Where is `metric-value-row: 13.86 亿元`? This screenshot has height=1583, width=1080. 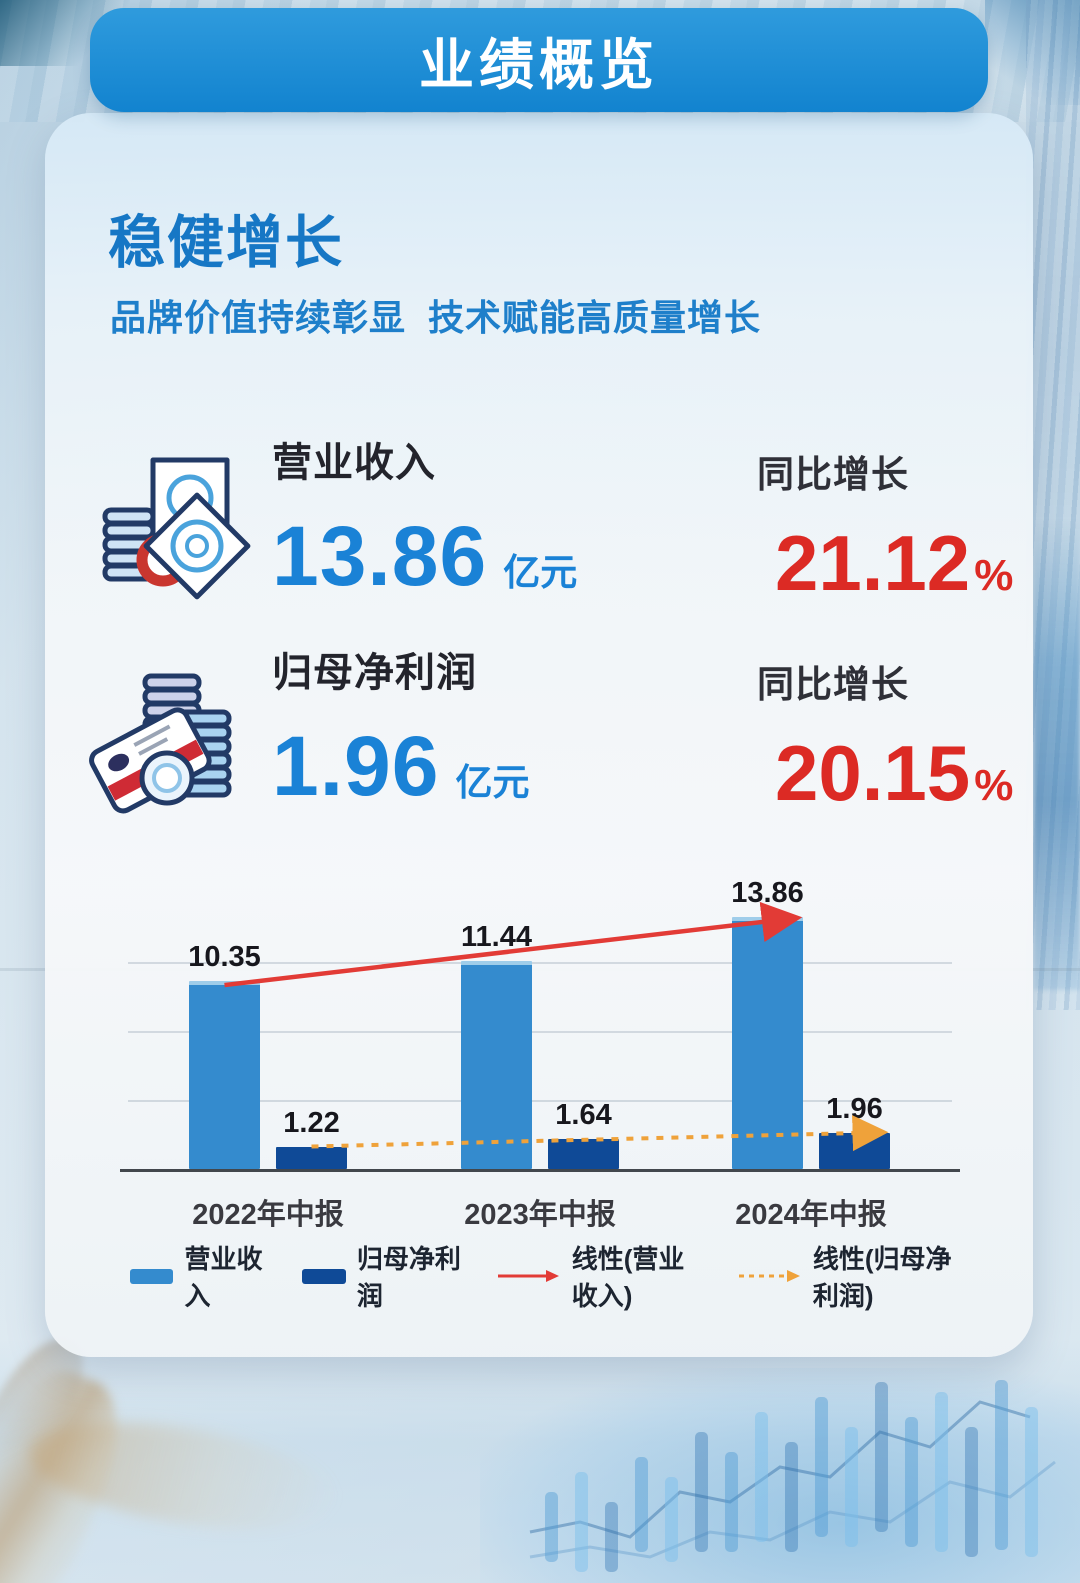 metric-value-row: 13.86 亿元 is located at coordinates (424, 556).